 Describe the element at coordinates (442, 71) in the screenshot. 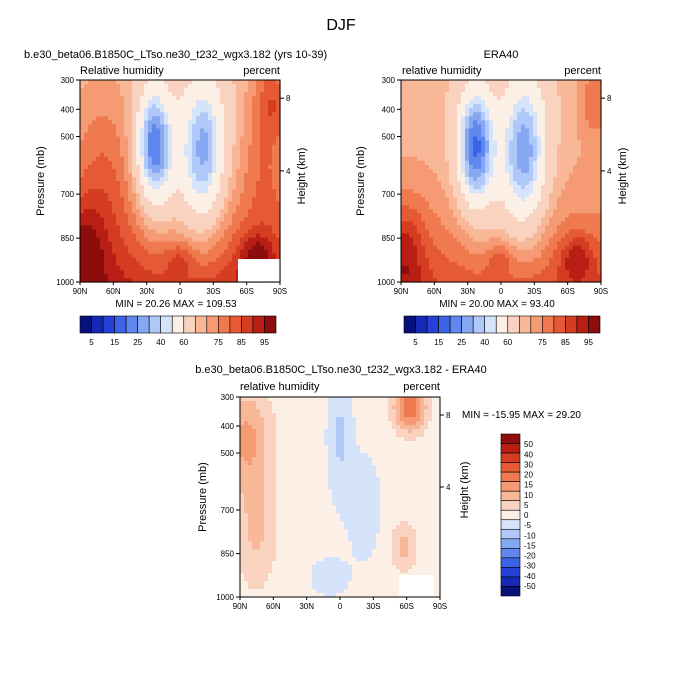

I see `panel-obs-left-label: relative humidity` at that location.